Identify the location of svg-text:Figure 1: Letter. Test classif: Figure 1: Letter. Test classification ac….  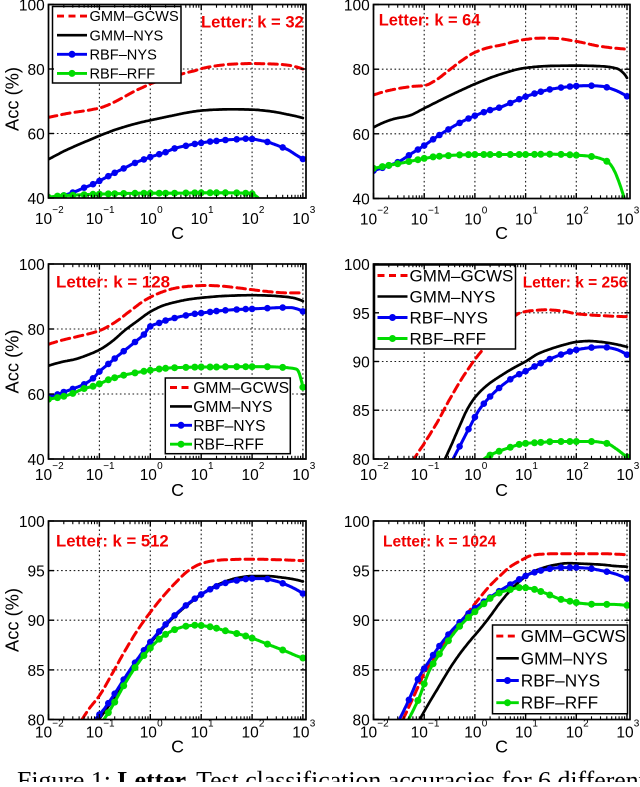
(328, 774).